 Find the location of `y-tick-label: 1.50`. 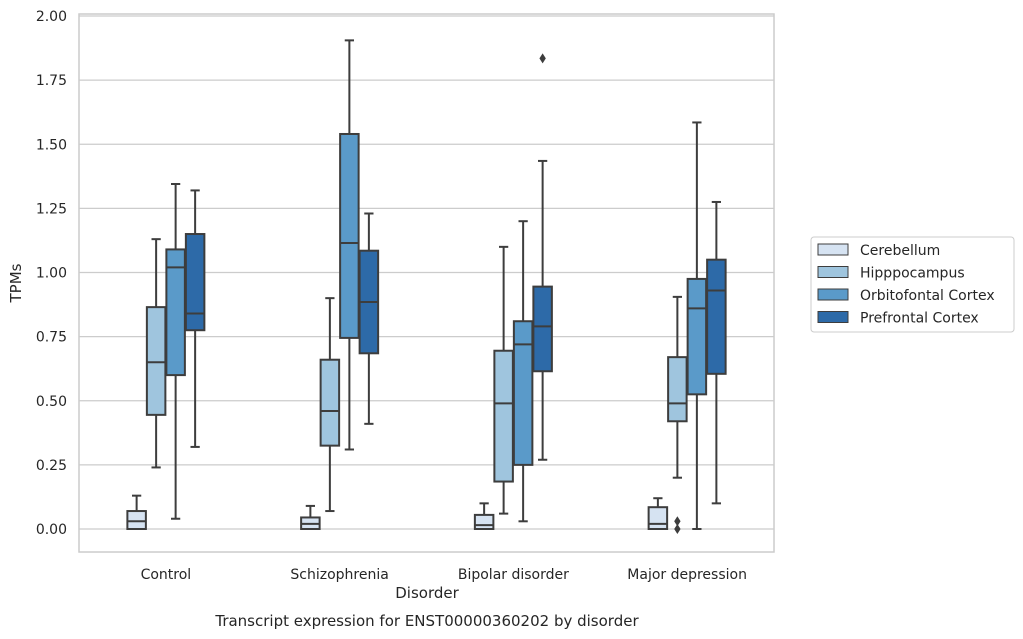

y-tick-label: 1.50 is located at coordinates (51, 145).